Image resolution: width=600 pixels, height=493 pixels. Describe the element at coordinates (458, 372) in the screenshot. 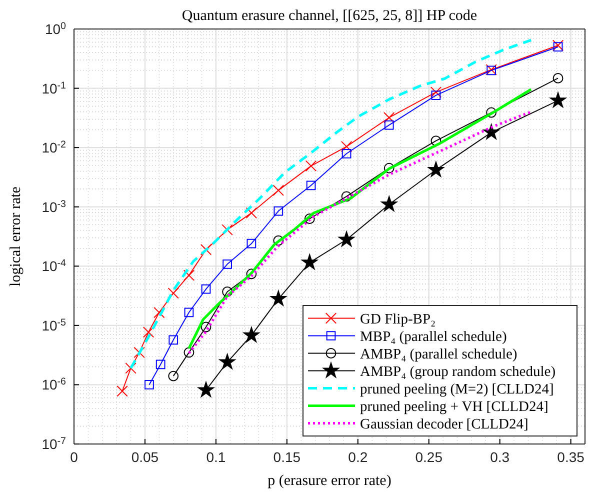

I see `legend-label: AMBP₄ (group random schedule)` at that location.